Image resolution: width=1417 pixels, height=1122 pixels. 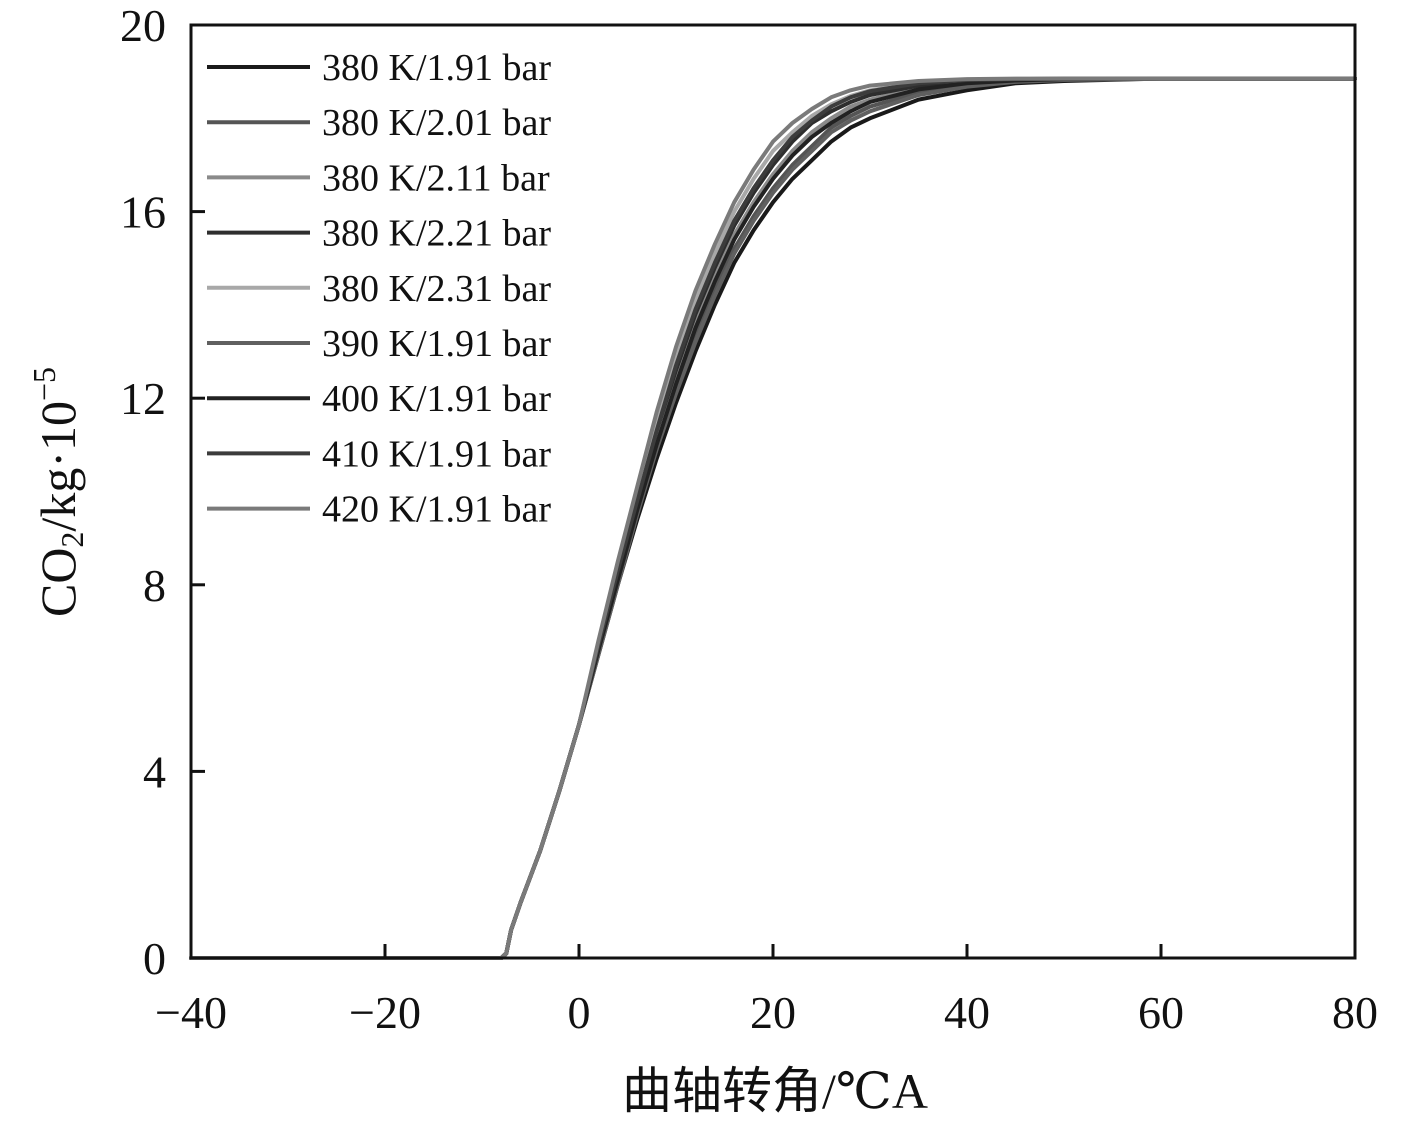 I want to click on y-tick-label: 4, so click(x=154, y=771).